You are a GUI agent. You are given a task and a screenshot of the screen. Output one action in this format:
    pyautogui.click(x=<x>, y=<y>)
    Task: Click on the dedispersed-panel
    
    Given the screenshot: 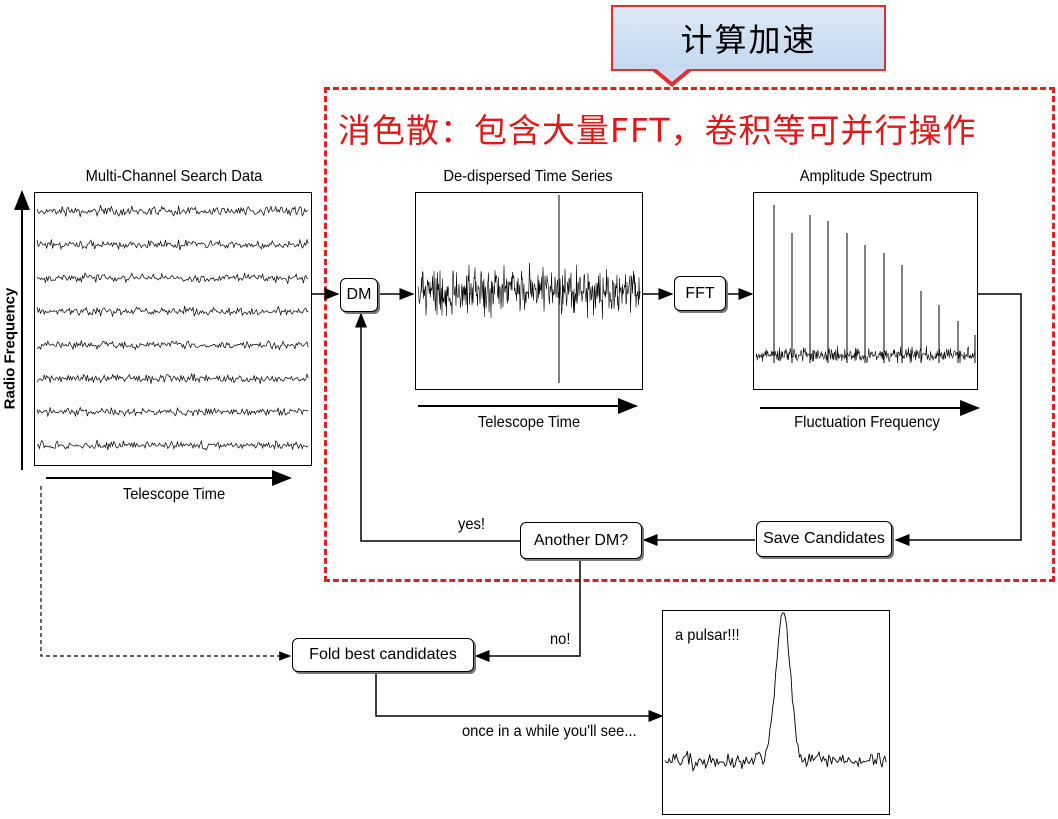 What is the action you would take?
    pyautogui.click(x=529, y=291)
    